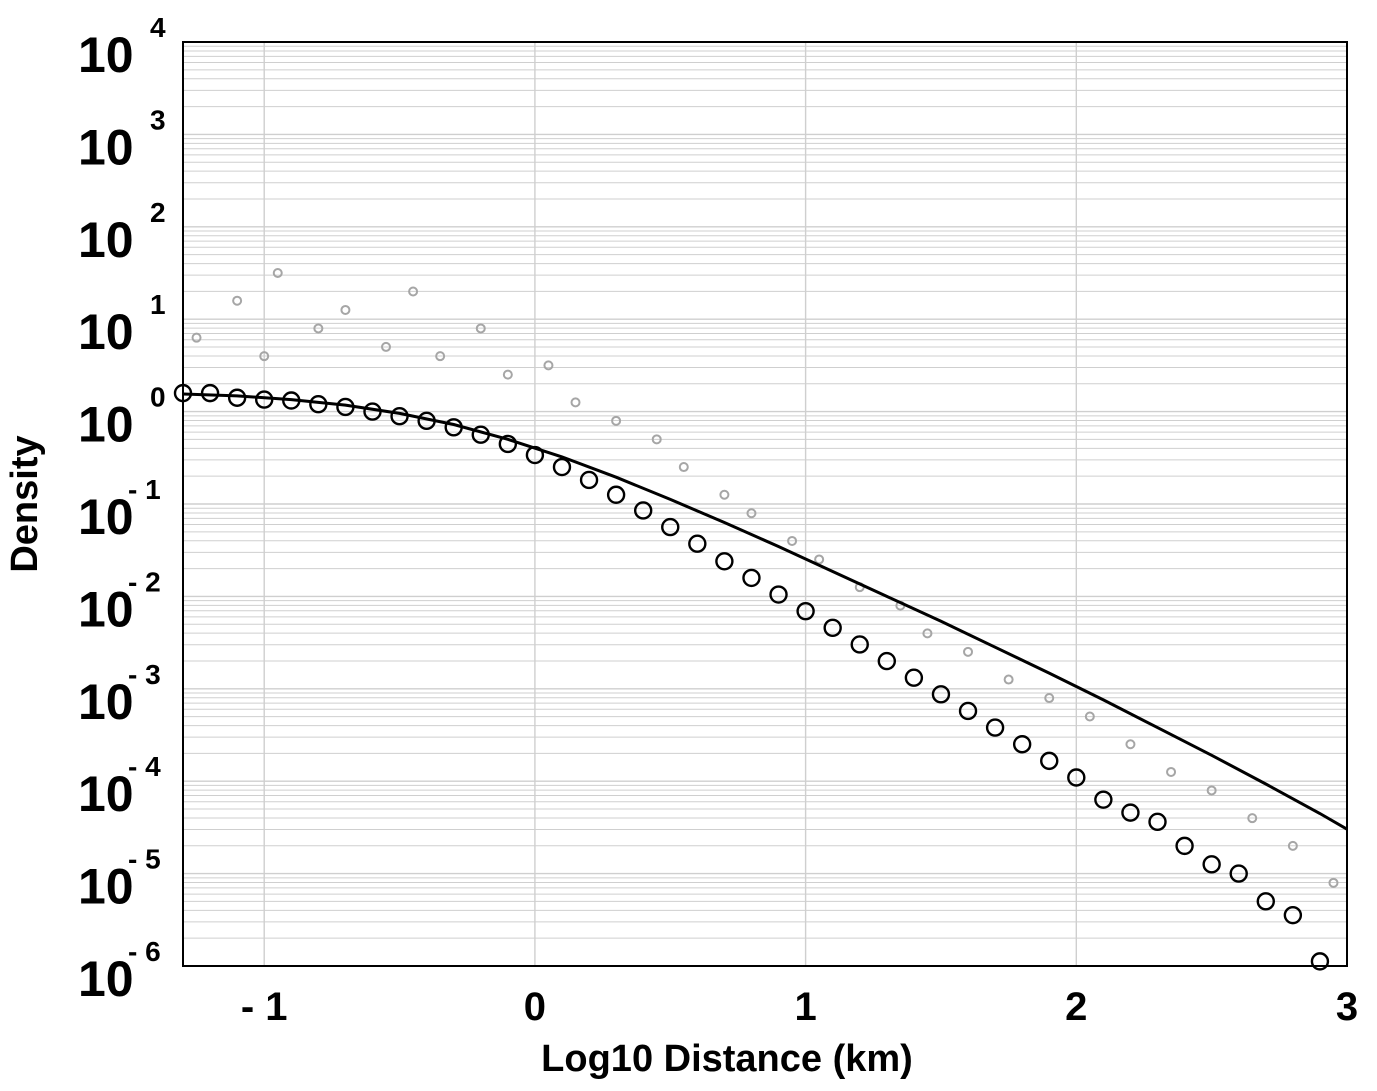  Describe the element at coordinates (264, 1007) in the screenshot. I see `x-tick-label: - 1` at that location.